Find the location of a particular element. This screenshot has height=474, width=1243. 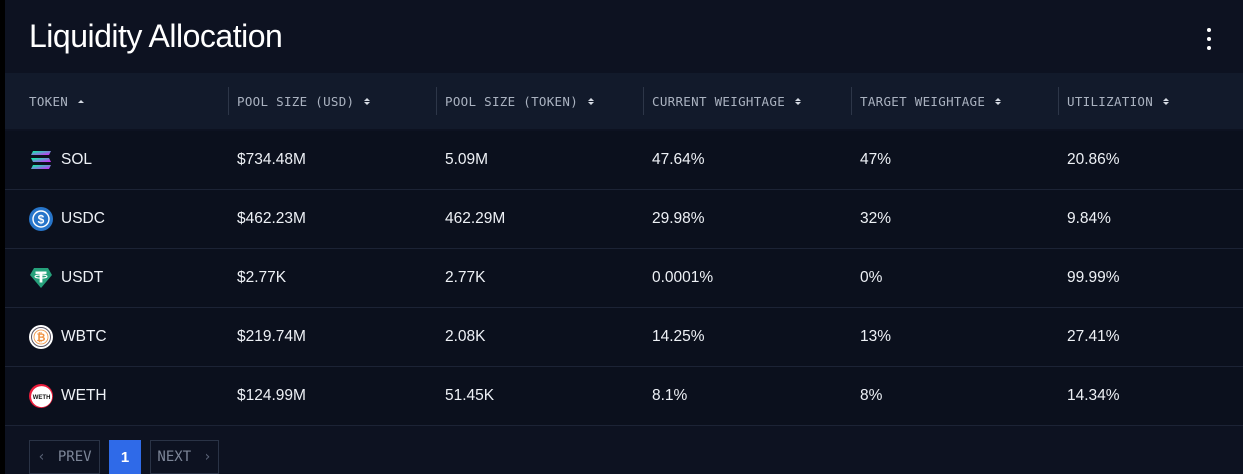

usdc-icon: $ is located at coordinates (41, 219).